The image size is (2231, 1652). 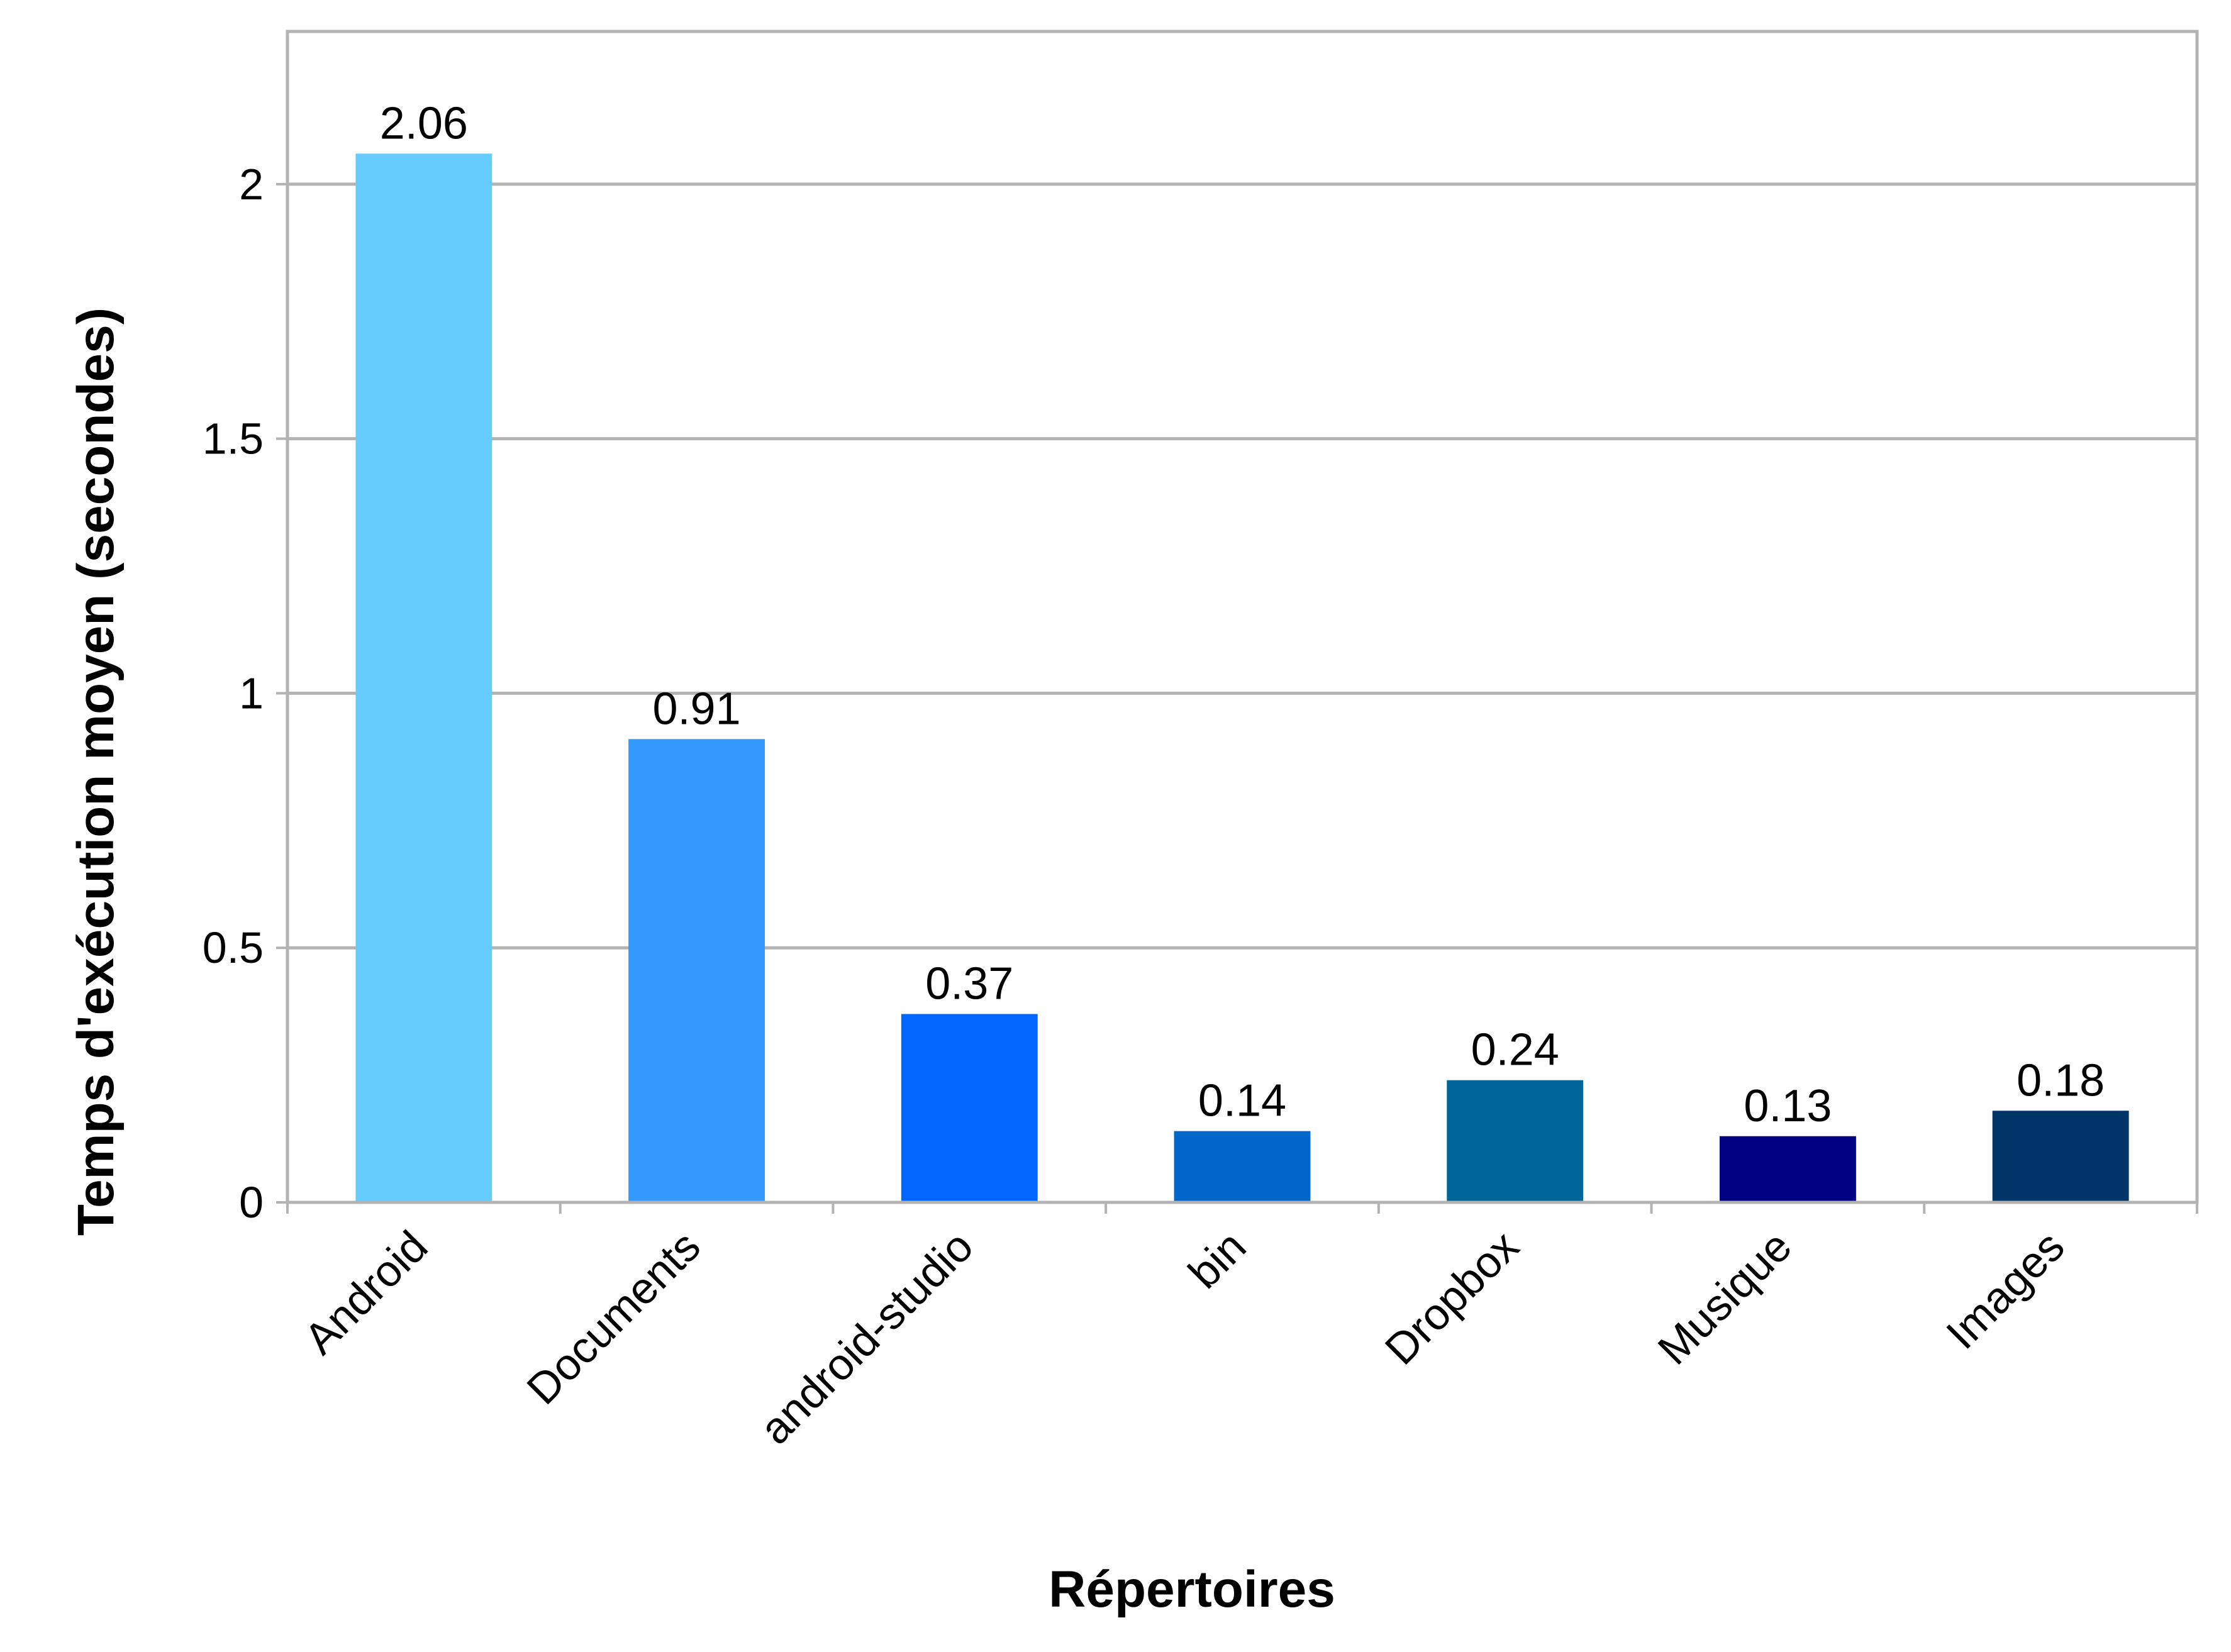 What do you see at coordinates (423, 677) in the screenshot?
I see `bar-android` at bounding box center [423, 677].